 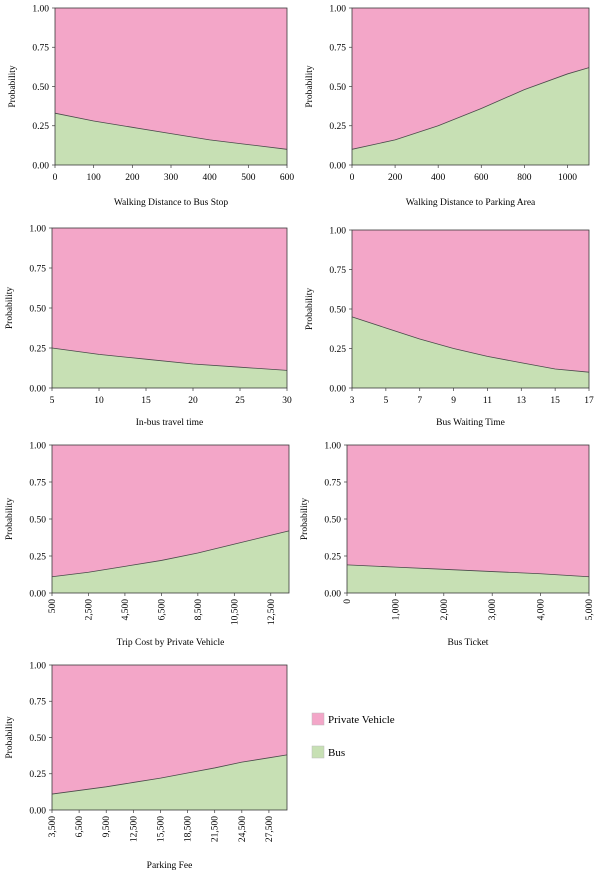 I want to click on x-tick-label: 5,000, so click(x=590, y=610).